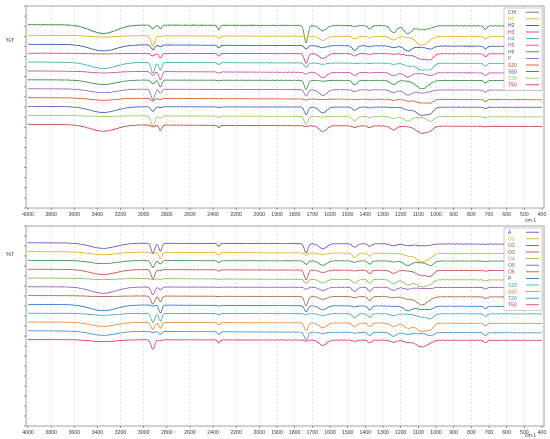 The width and height of the screenshot is (550, 439). What do you see at coordinates (98, 433) in the screenshot?
I see `x-tick-label: 3400` at bounding box center [98, 433].